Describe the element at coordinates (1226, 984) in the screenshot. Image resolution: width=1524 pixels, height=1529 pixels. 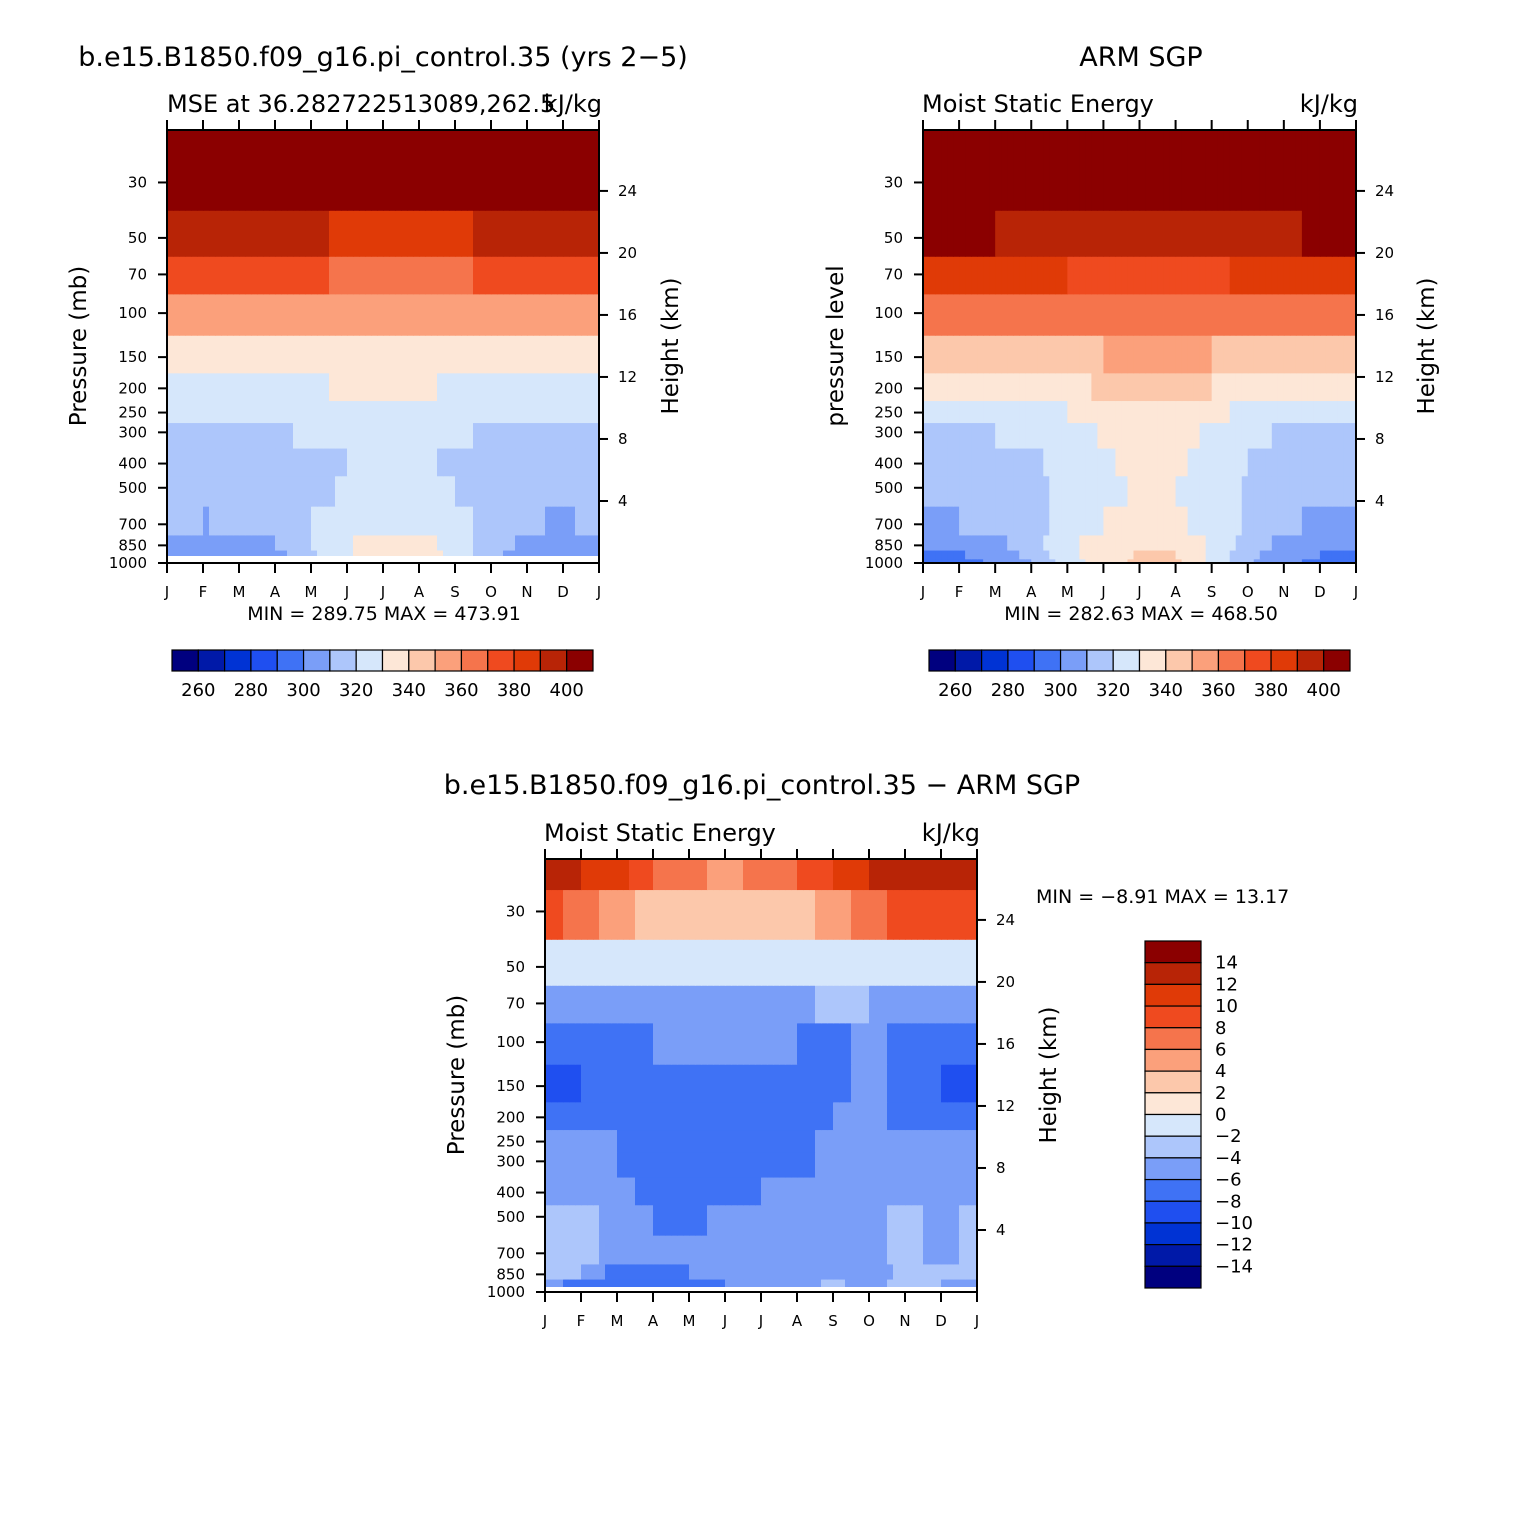
I see `colorbar-label: 12` at that location.